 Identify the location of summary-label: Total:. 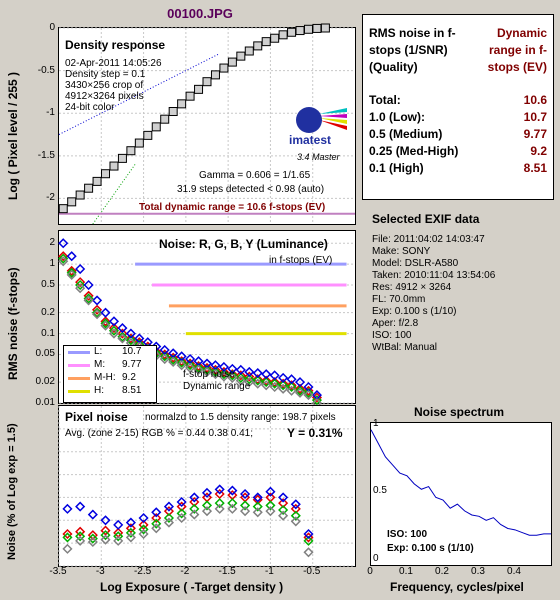
(385, 100).